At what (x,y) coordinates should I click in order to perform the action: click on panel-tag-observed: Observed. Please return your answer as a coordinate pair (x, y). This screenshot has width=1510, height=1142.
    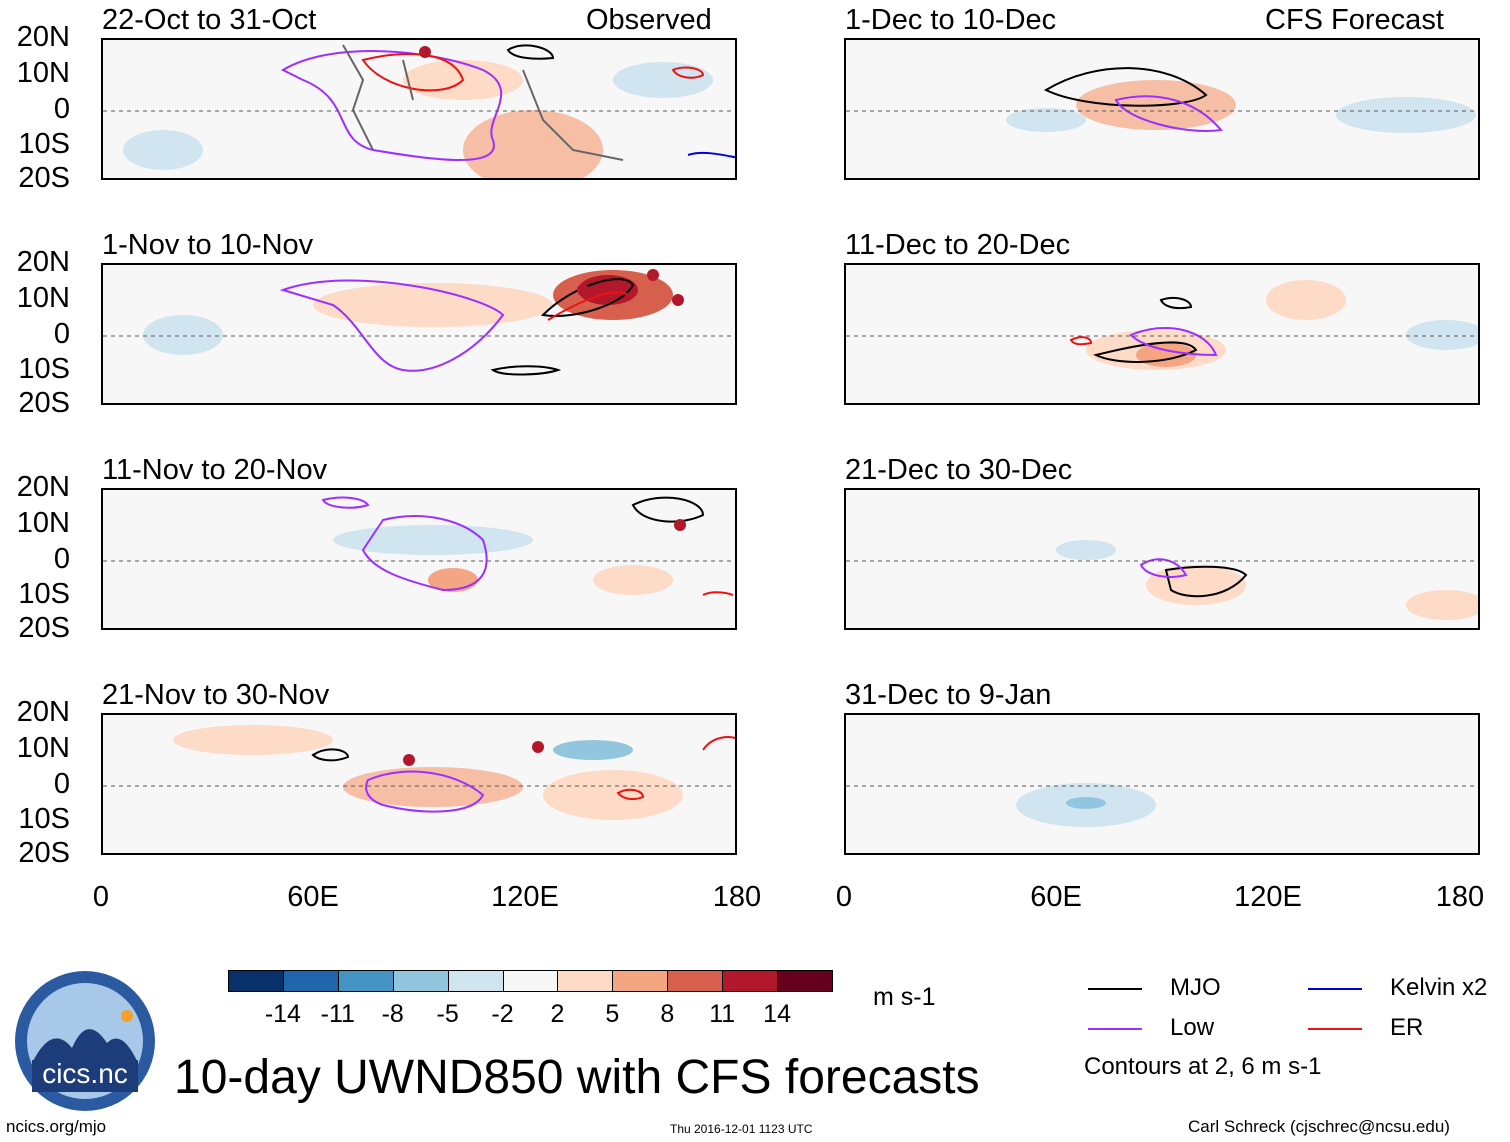
    Looking at the image, I should click on (649, 20).